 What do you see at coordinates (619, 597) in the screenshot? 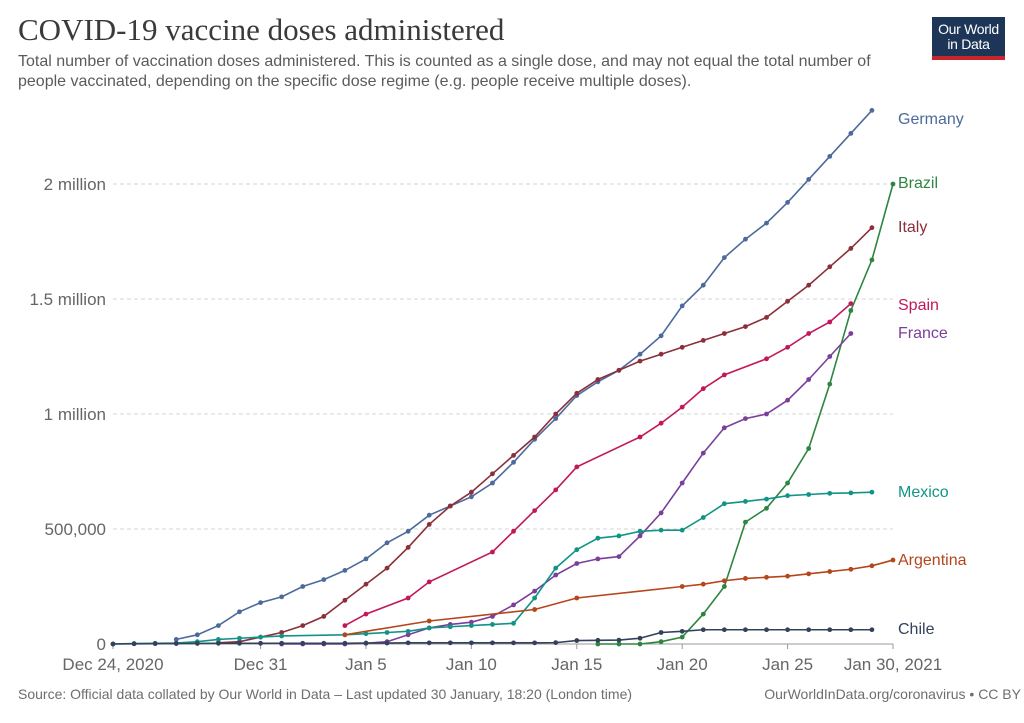
I see `series-argentina` at bounding box center [619, 597].